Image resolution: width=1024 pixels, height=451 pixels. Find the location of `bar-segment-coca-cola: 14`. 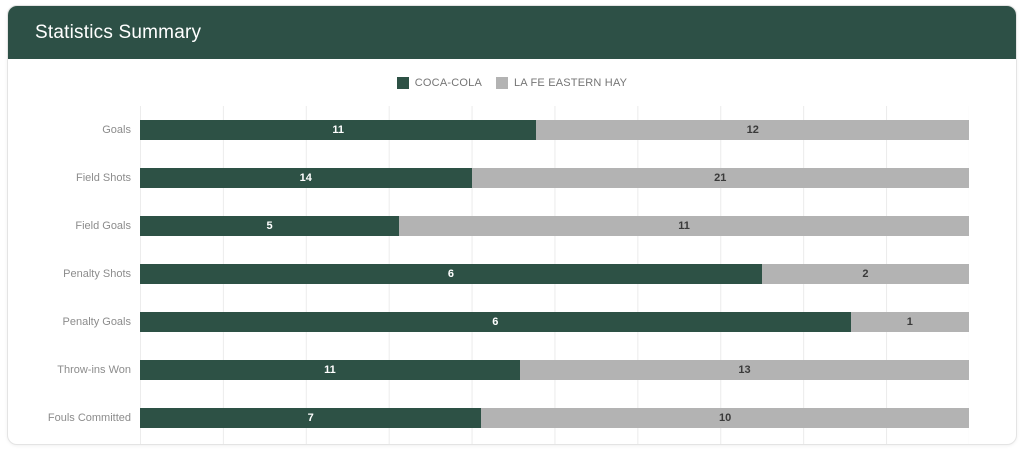

bar-segment-coca-cola: 14 is located at coordinates (306, 178).